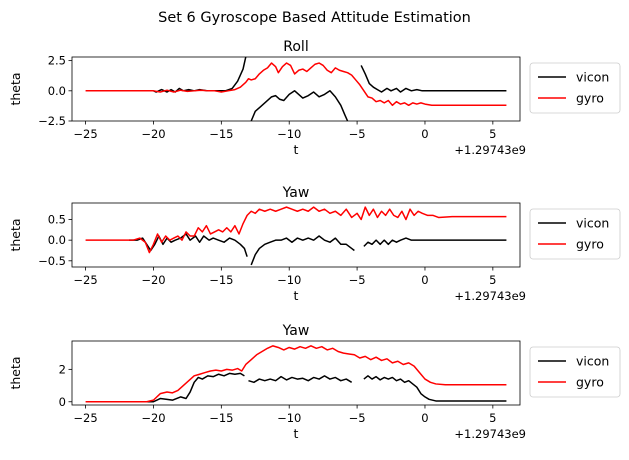 The width and height of the screenshot is (629, 460). Describe the element at coordinates (57, 220) in the screenshot. I see `y-tick-label: 0.5` at that location.